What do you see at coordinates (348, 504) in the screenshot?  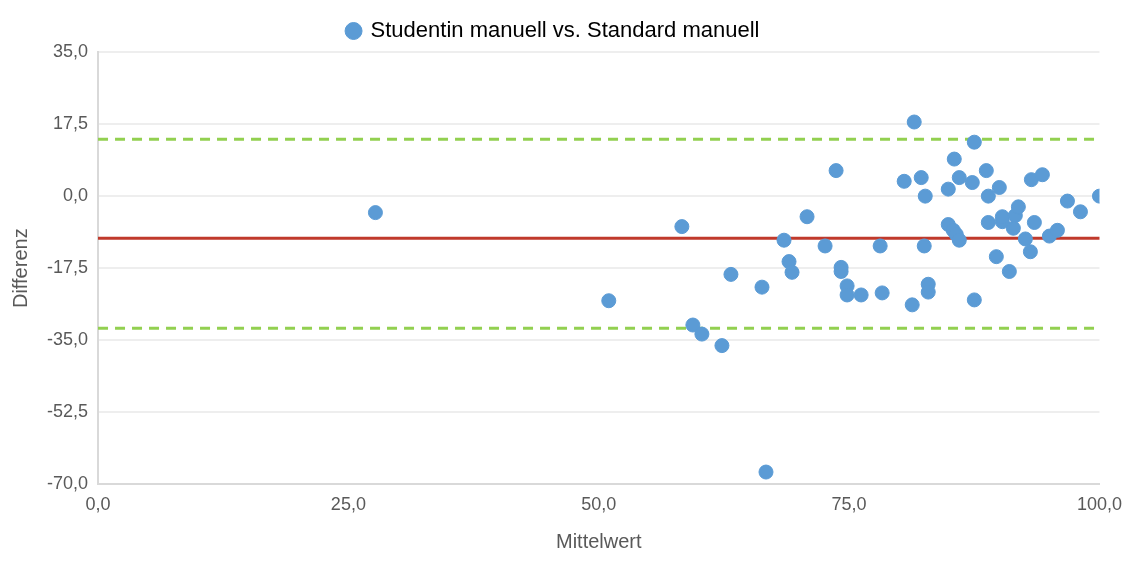 I see `x-tick-label: 25,0` at bounding box center [348, 504].